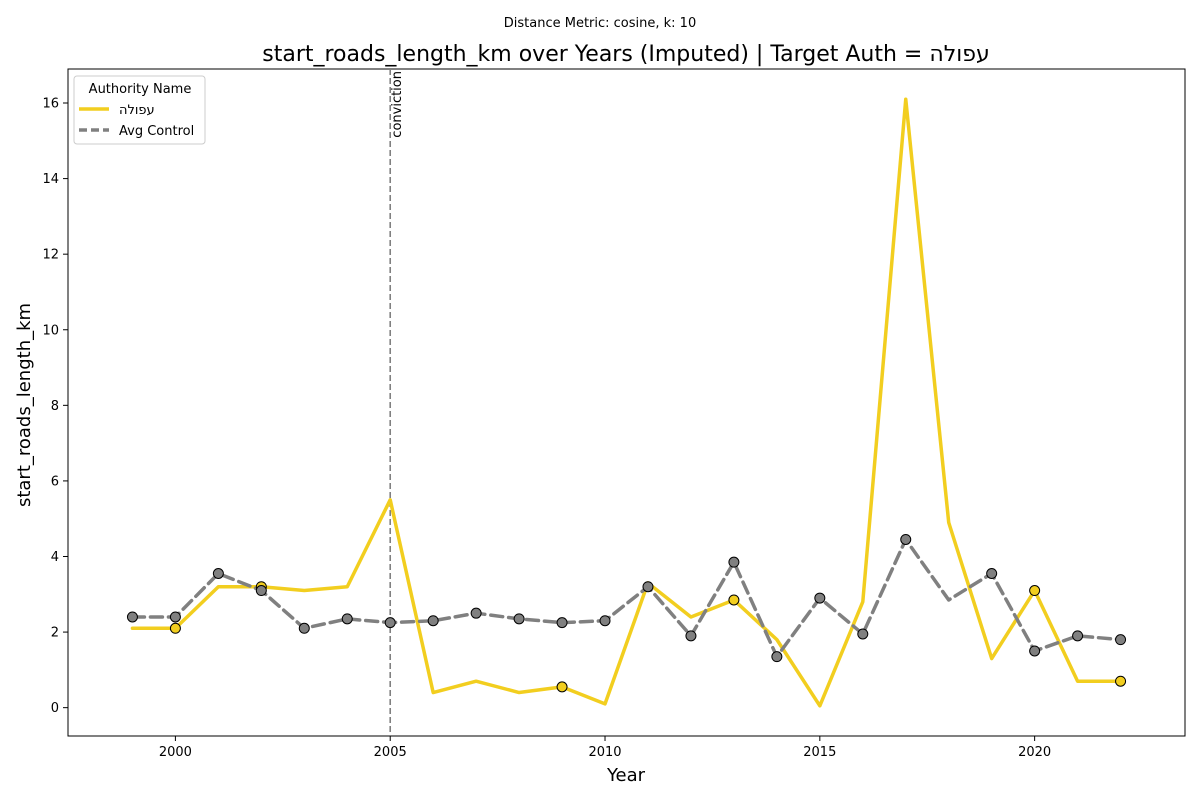  I want to click on legend-label-control: Avg Control, so click(156, 131).